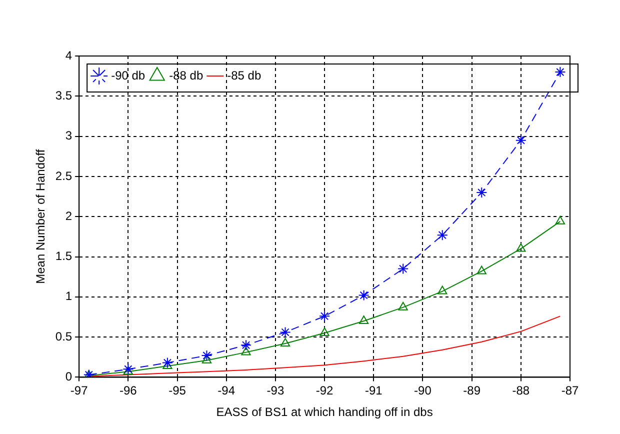 This screenshot has height=434, width=620. What do you see at coordinates (68, 215) in the screenshot?
I see `y-tick-label: 2` at bounding box center [68, 215].